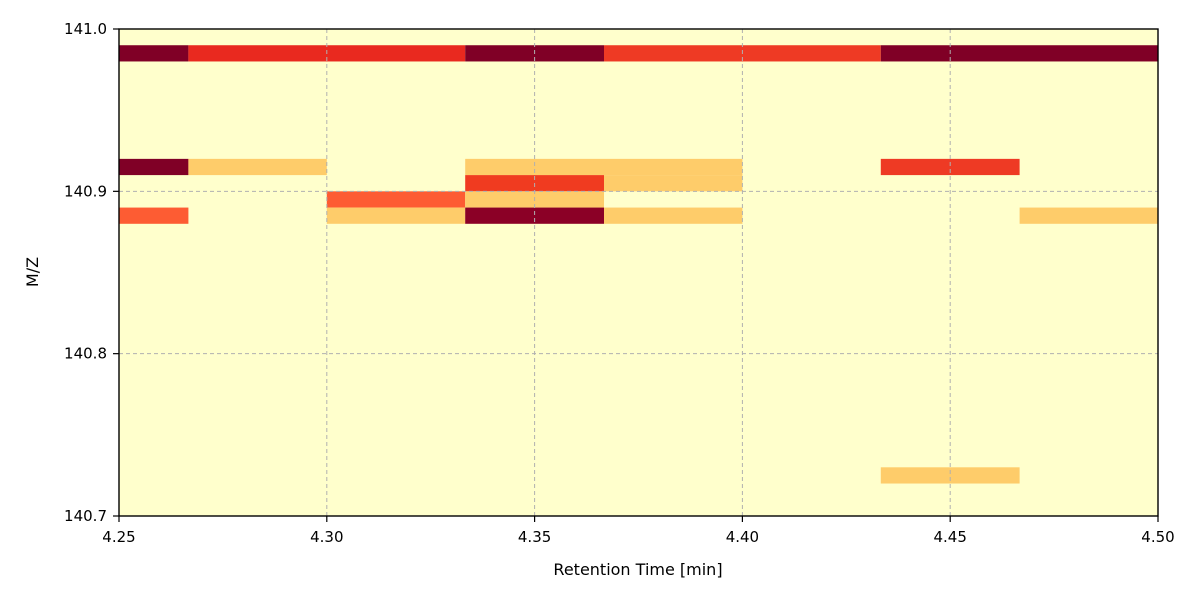 Image resolution: width=1200 pixels, height=600 pixels. What do you see at coordinates (1157, 537) in the screenshot?
I see `x-tick-label: 4.50` at bounding box center [1157, 537].